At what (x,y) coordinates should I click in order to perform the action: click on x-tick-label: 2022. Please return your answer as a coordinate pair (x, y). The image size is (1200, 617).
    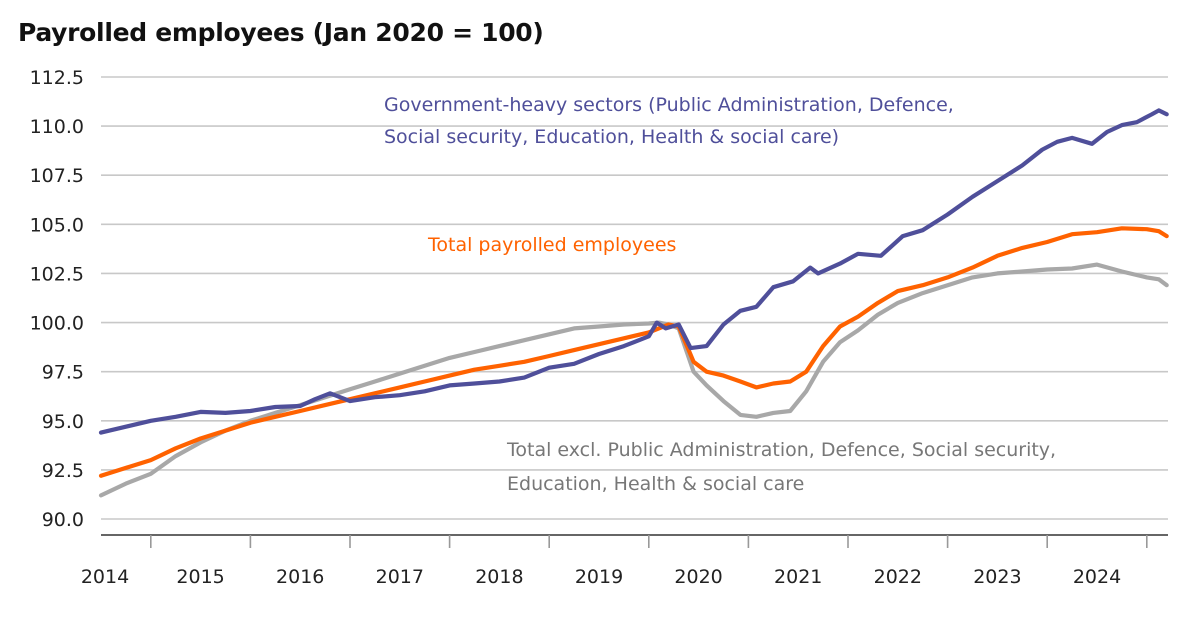
    Looking at the image, I should click on (898, 577).